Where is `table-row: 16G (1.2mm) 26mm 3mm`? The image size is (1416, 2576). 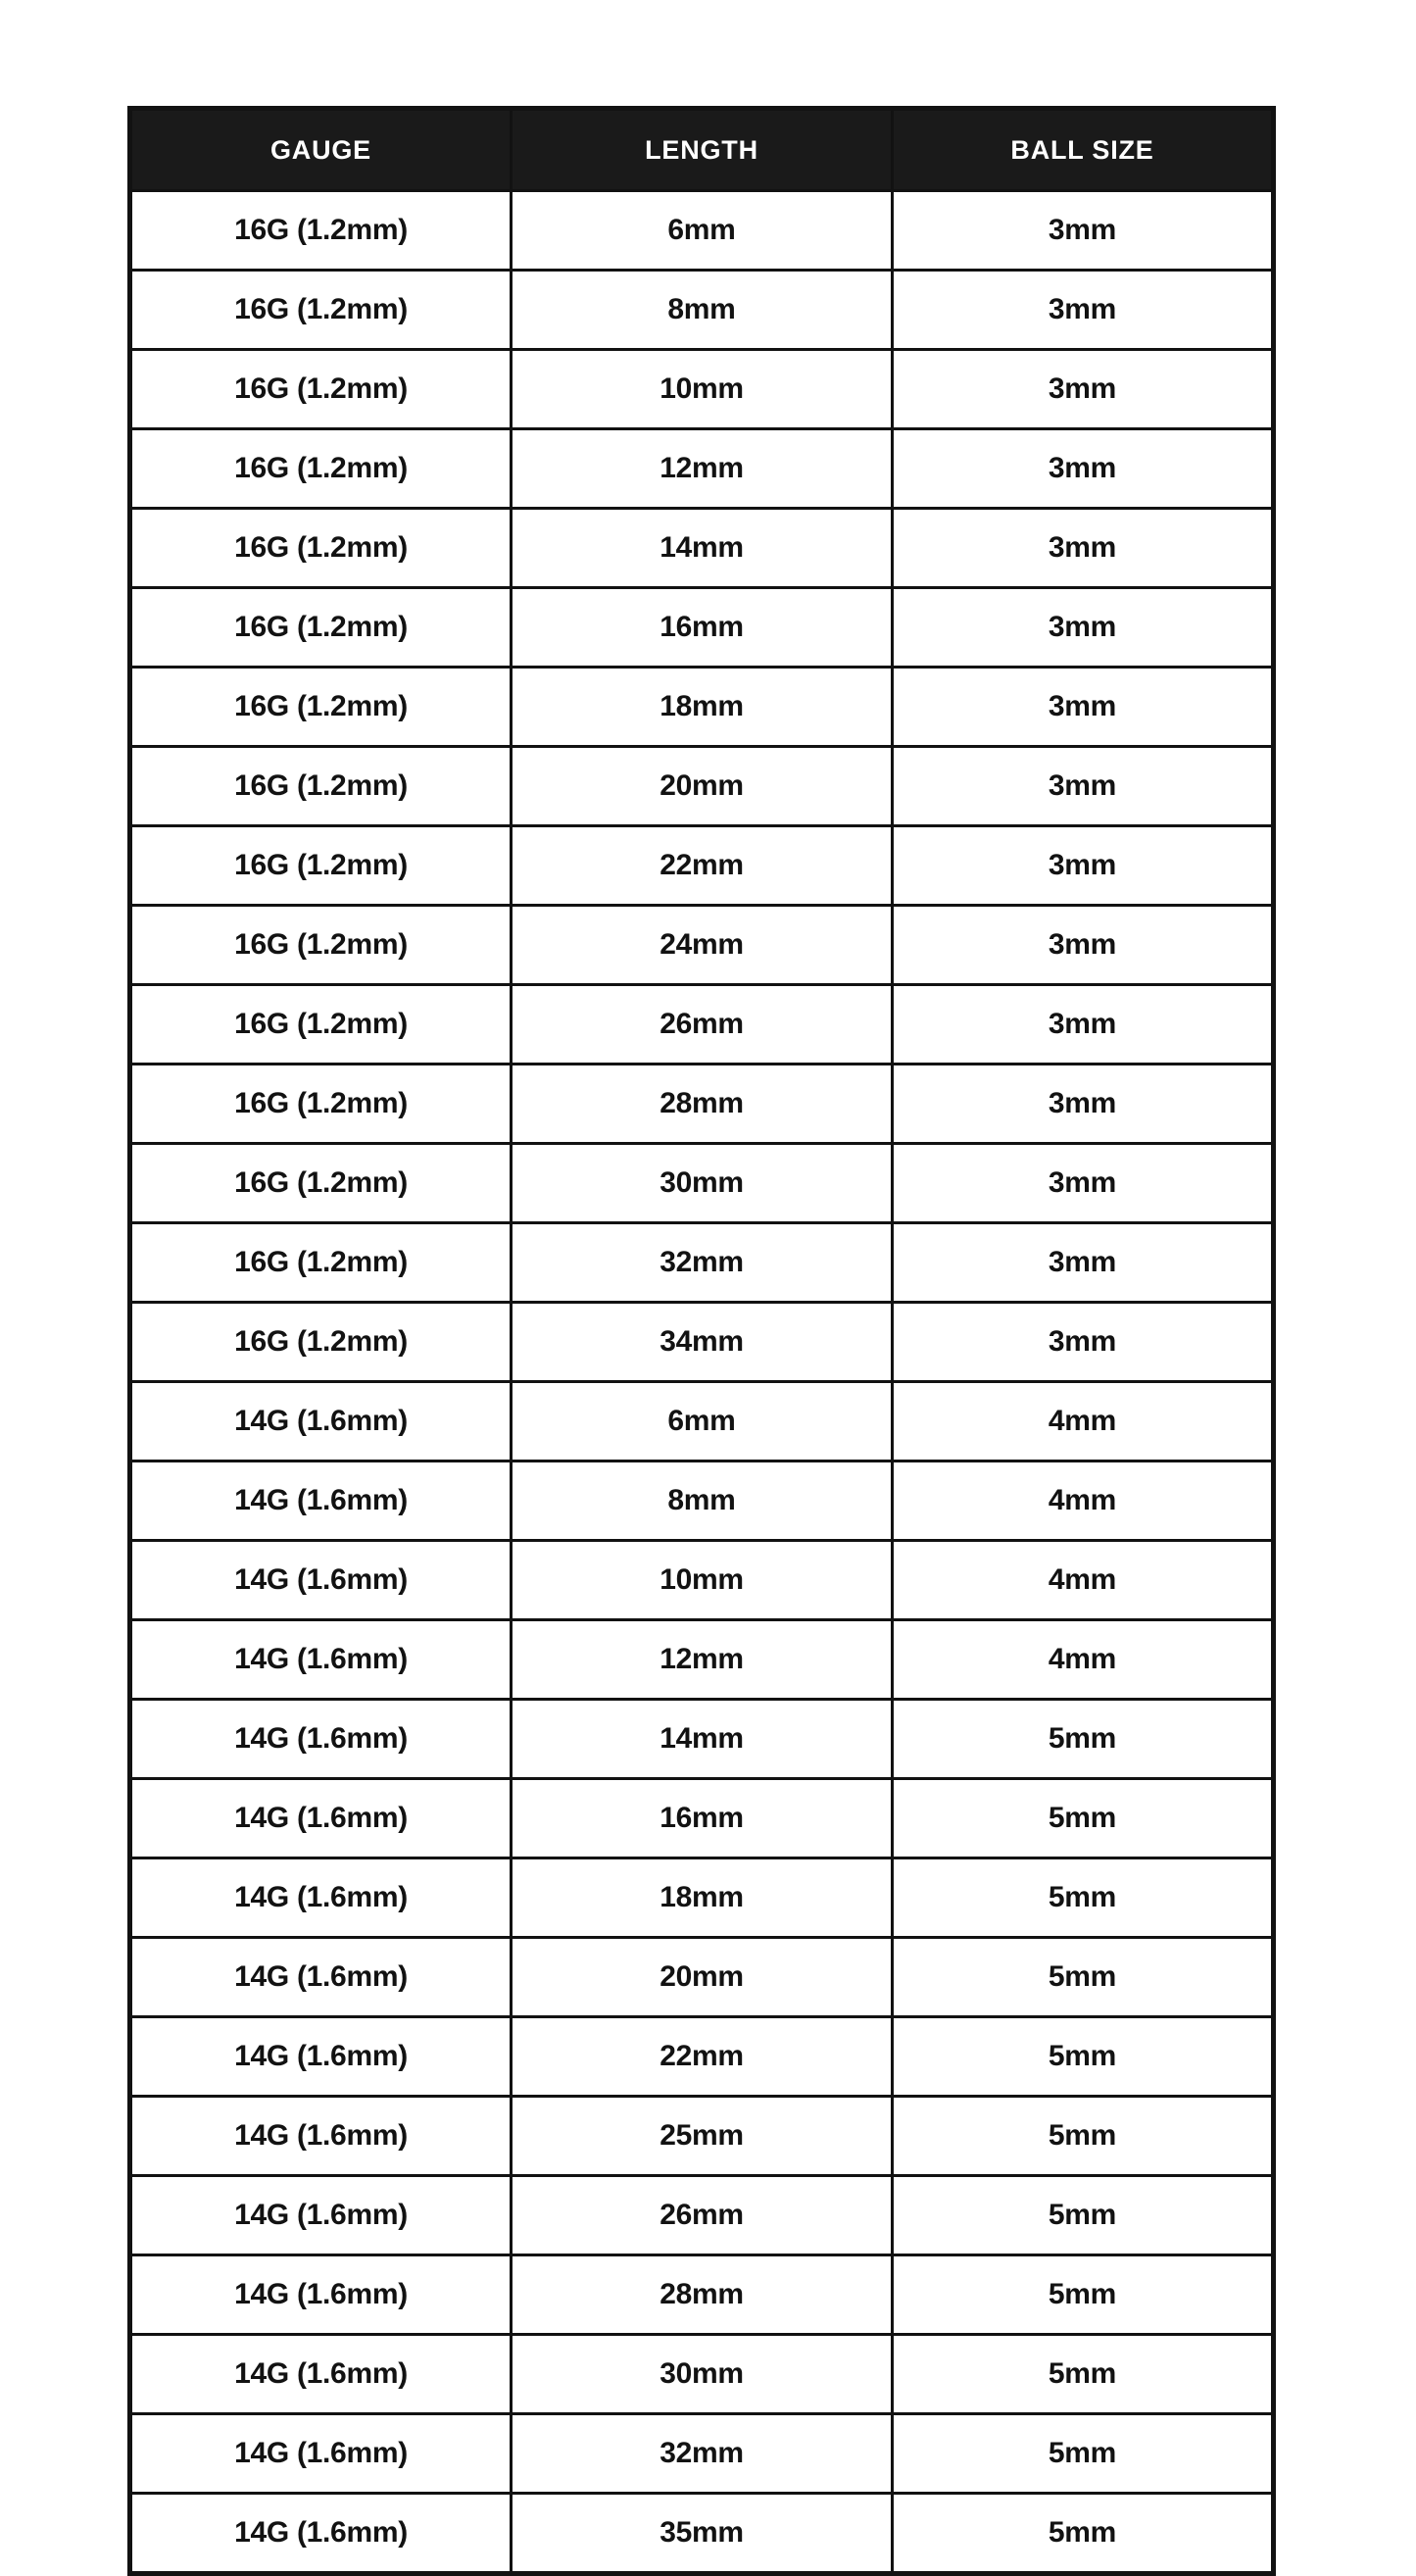 table-row: 16G (1.2mm) 26mm 3mm is located at coordinates (701, 1024).